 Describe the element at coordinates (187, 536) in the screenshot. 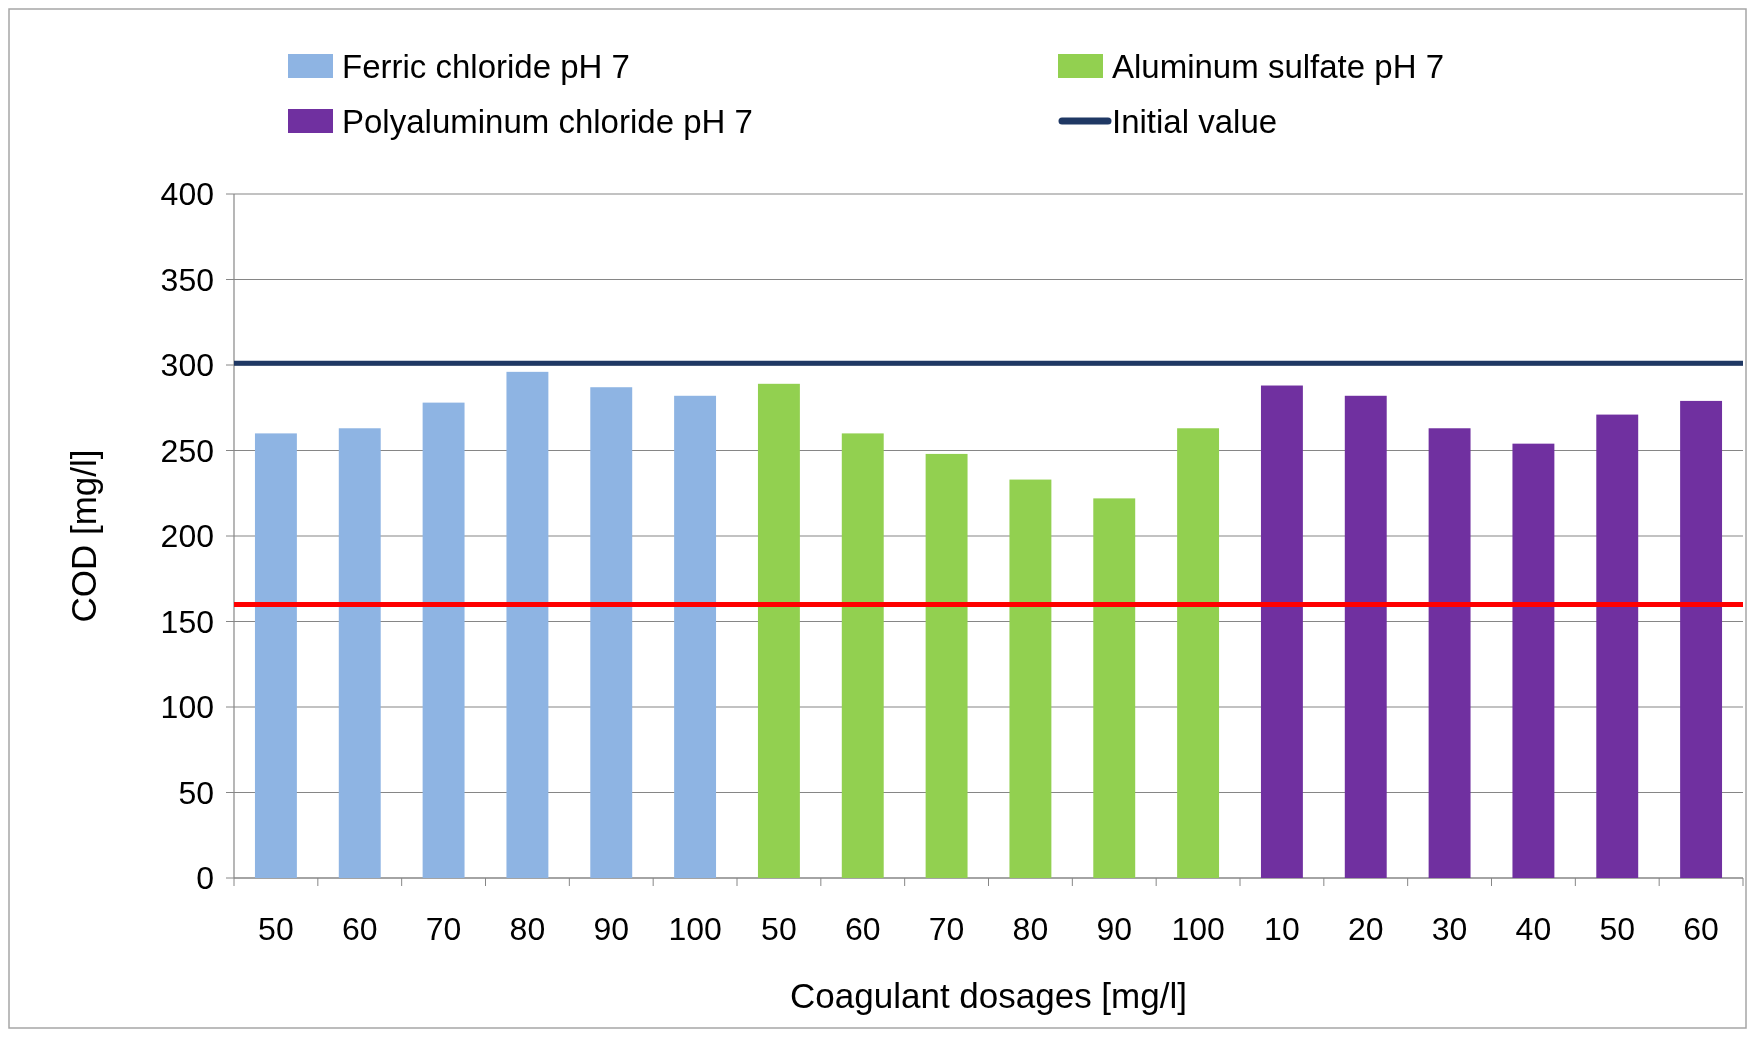

I see `y-tick-label: 200` at that location.